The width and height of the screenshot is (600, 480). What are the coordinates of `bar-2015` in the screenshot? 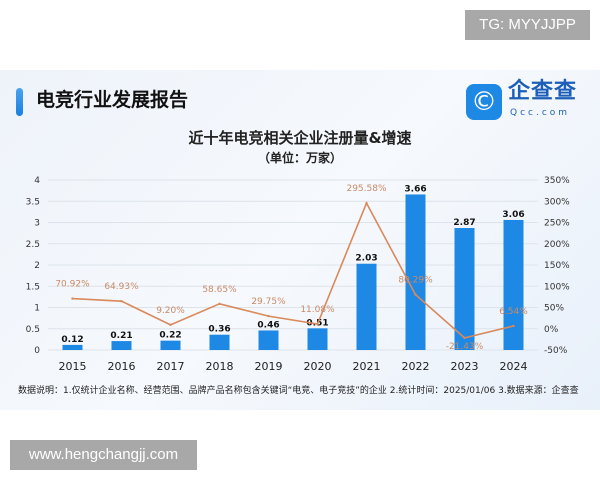 It's located at (72, 347).